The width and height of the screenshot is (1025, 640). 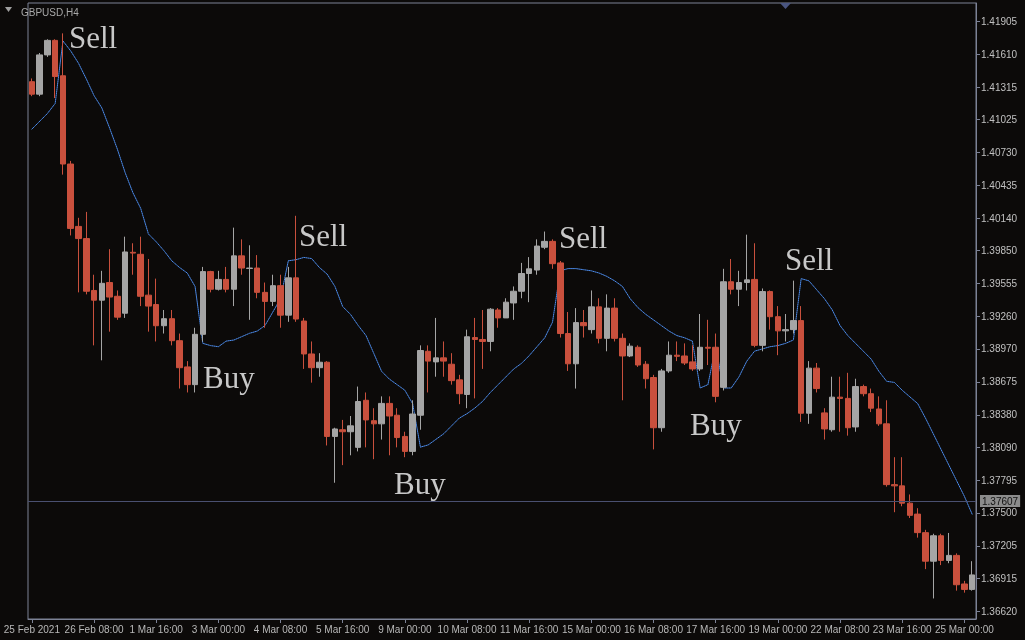 What do you see at coordinates (999, 447) in the screenshot?
I see `y-tick-label: 1.38090` at bounding box center [999, 447].